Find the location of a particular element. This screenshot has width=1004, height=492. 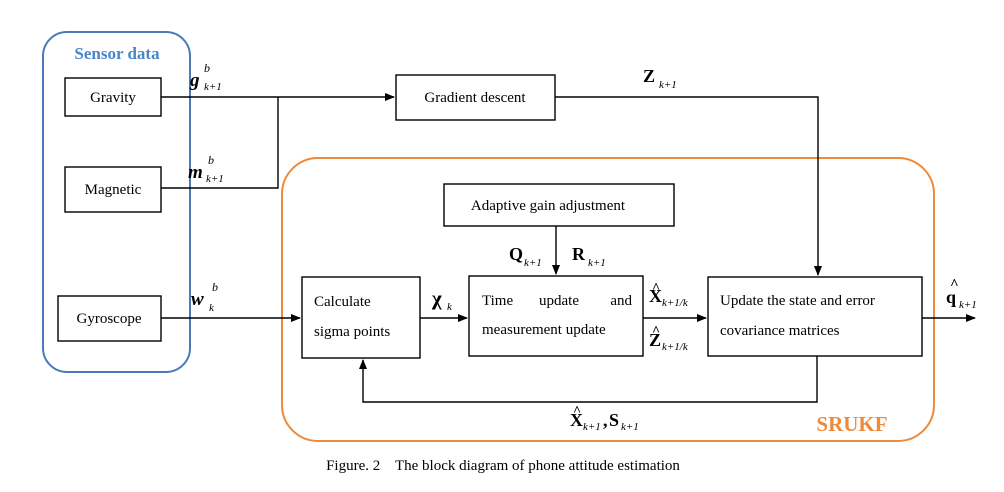

gravity-label: Gravity is located at coordinates (113, 98).